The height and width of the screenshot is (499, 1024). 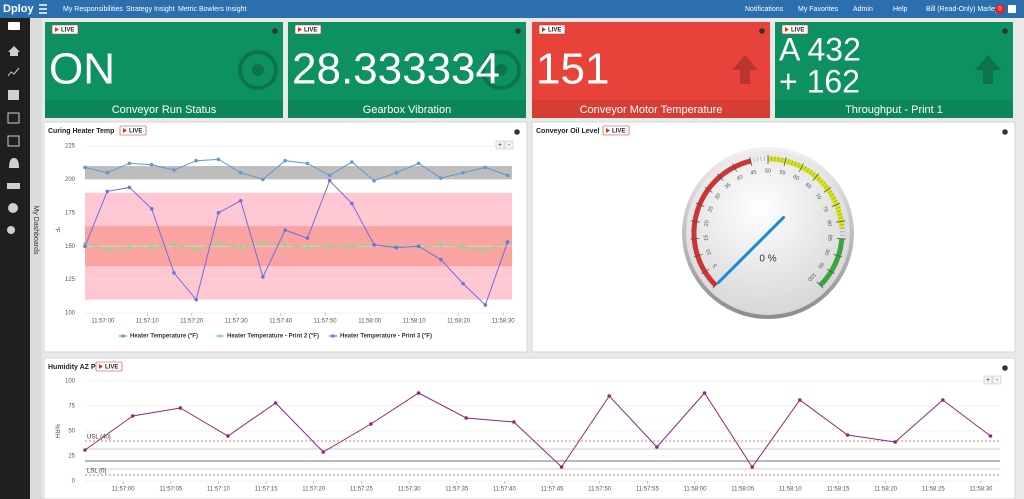 I want to click on legend-label: Heater Temperature - Print 2 (°F), so click(x=273, y=337).